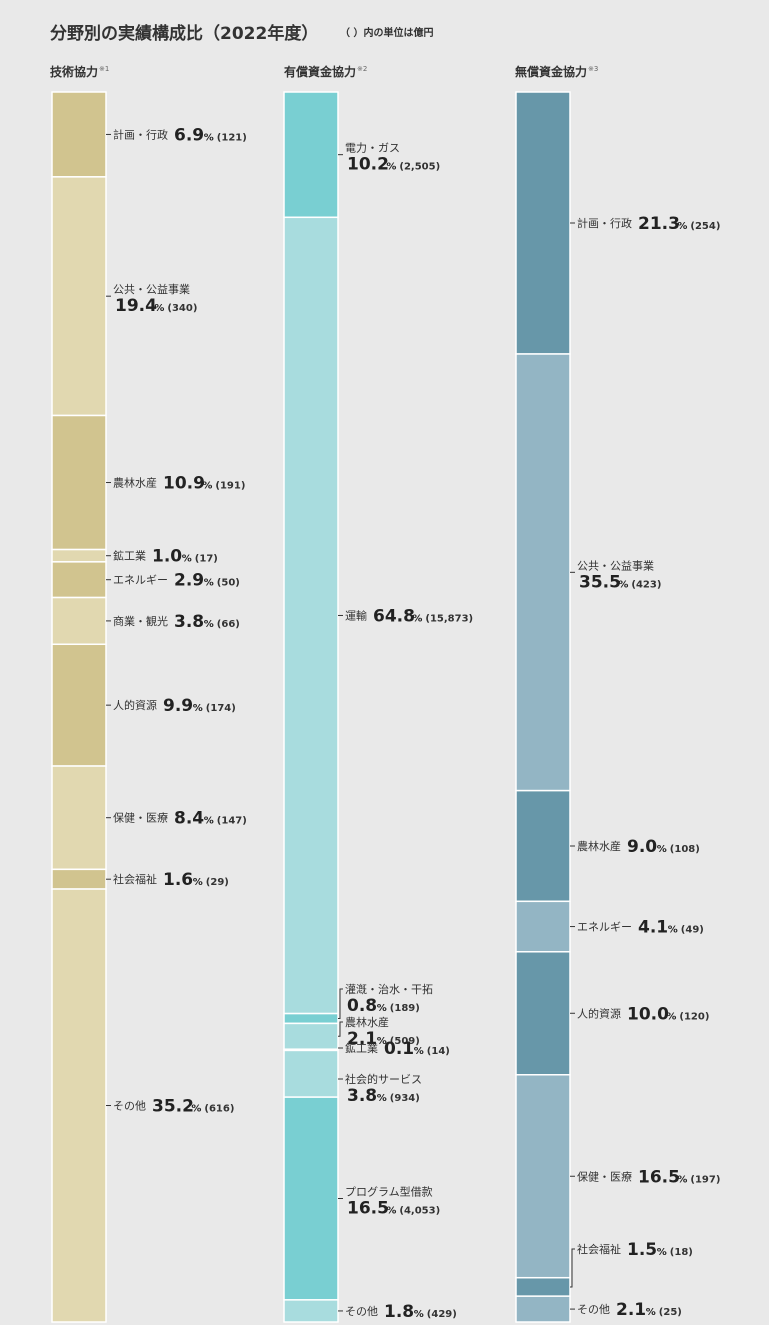 The width and height of the screenshot is (769, 1325). I want to click on segment-percent: 9.9, so click(178, 706).